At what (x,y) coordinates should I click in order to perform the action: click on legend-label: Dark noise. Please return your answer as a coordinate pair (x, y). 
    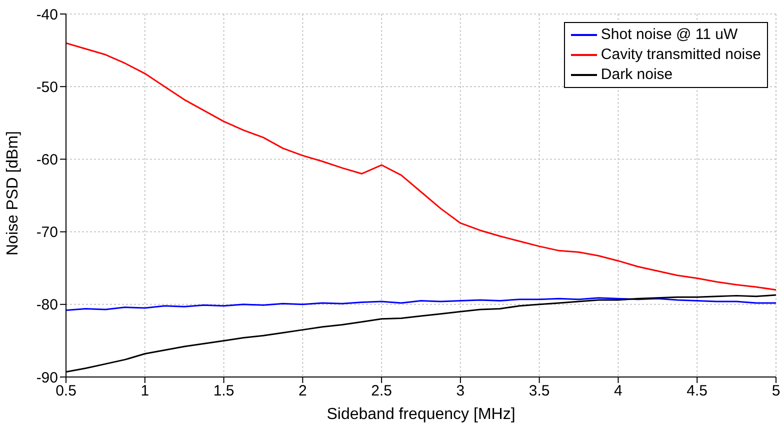
    Looking at the image, I should click on (636, 75).